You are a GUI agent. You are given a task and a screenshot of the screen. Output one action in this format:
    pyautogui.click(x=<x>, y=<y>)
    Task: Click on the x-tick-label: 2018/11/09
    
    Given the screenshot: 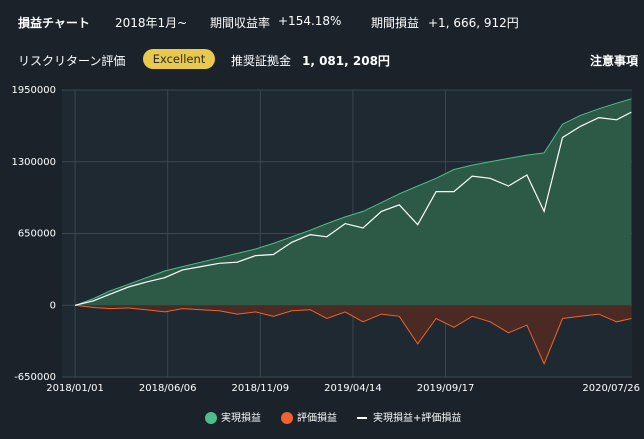 What is the action you would take?
    pyautogui.click(x=260, y=388)
    